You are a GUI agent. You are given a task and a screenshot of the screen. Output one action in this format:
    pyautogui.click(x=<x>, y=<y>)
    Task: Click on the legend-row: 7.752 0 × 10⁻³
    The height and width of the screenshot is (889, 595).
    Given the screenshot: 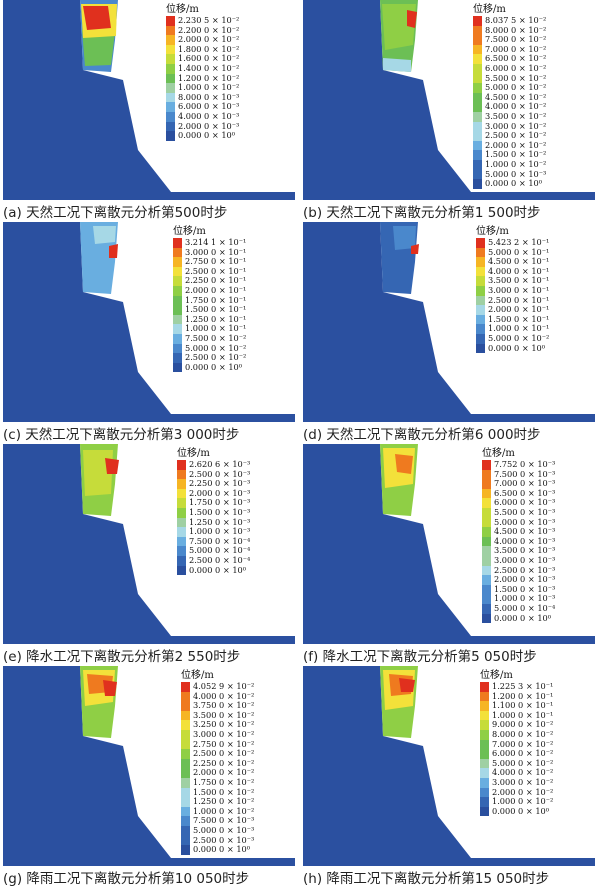 What is the action you would take?
    pyautogui.click(x=518, y=464)
    